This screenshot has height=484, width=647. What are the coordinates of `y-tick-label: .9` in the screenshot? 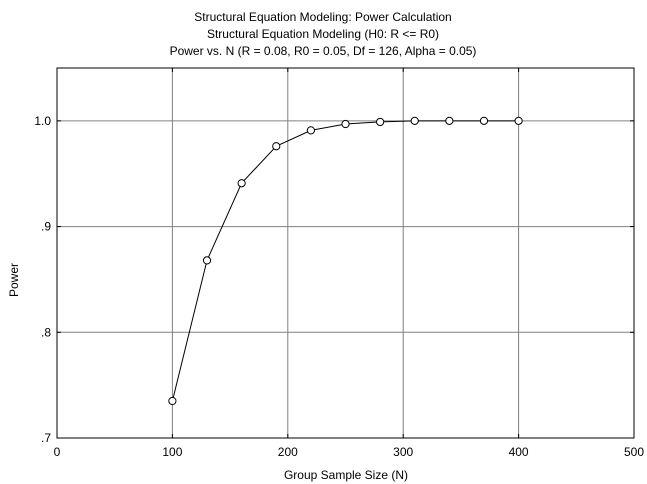 It's located at (46, 227).